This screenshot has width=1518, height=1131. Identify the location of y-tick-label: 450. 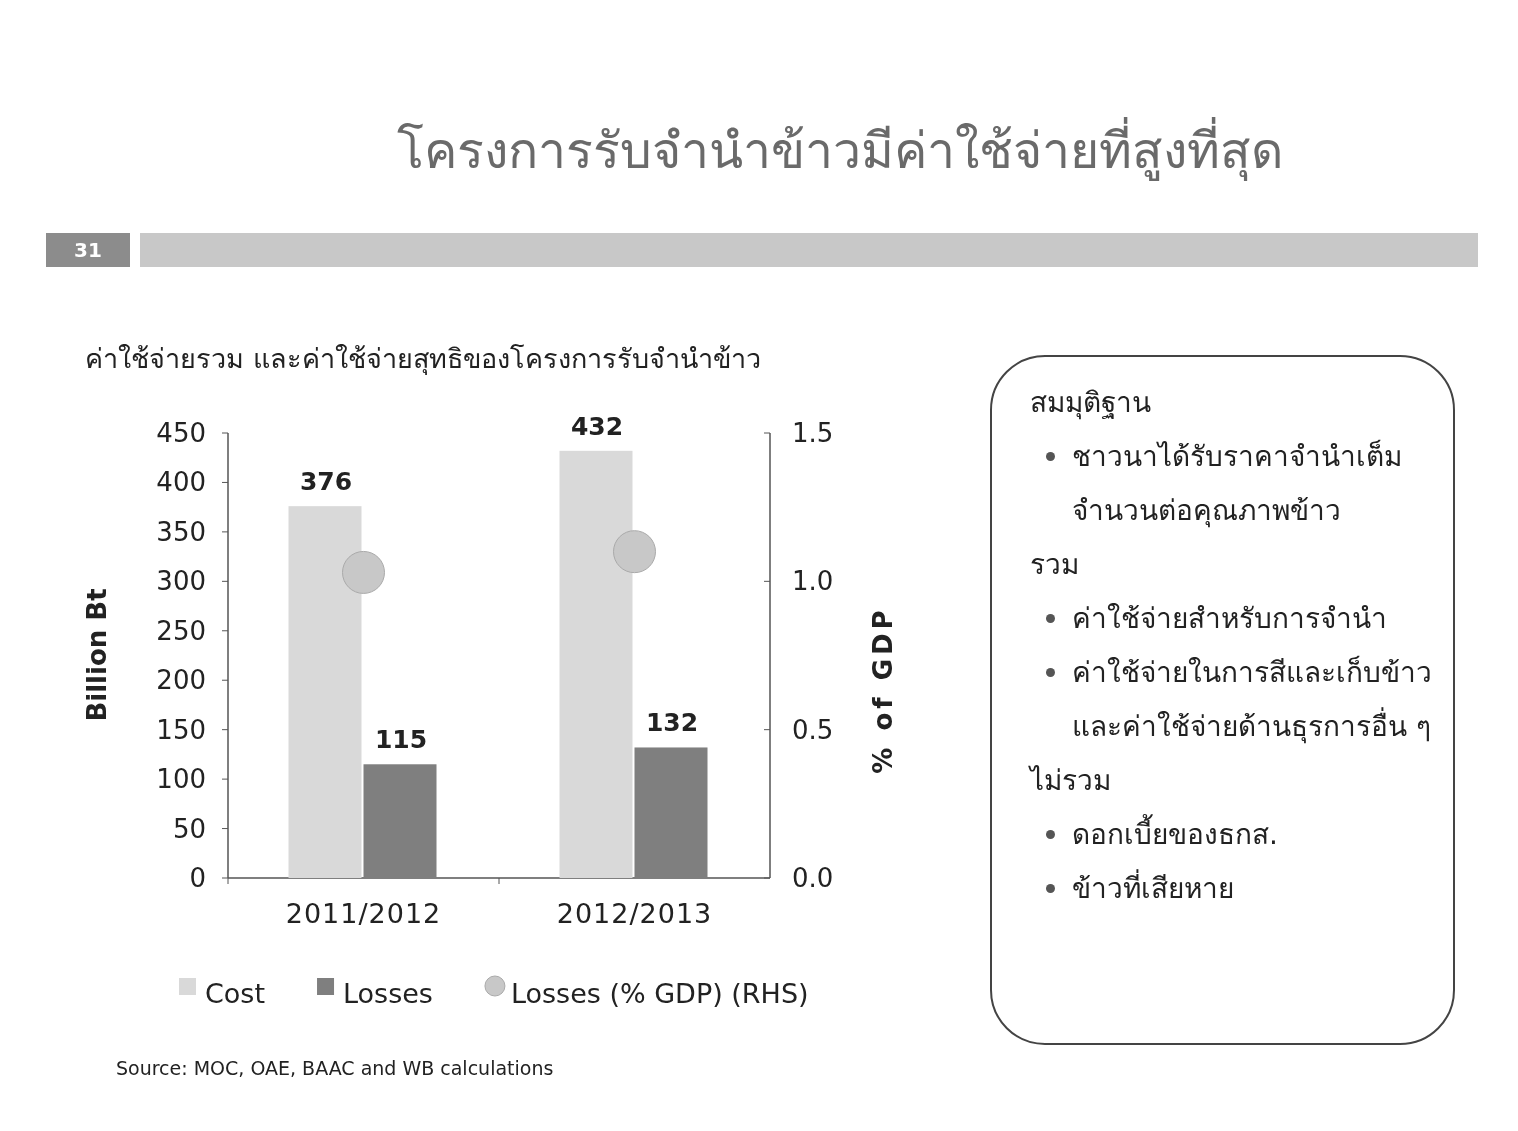
(181, 433).